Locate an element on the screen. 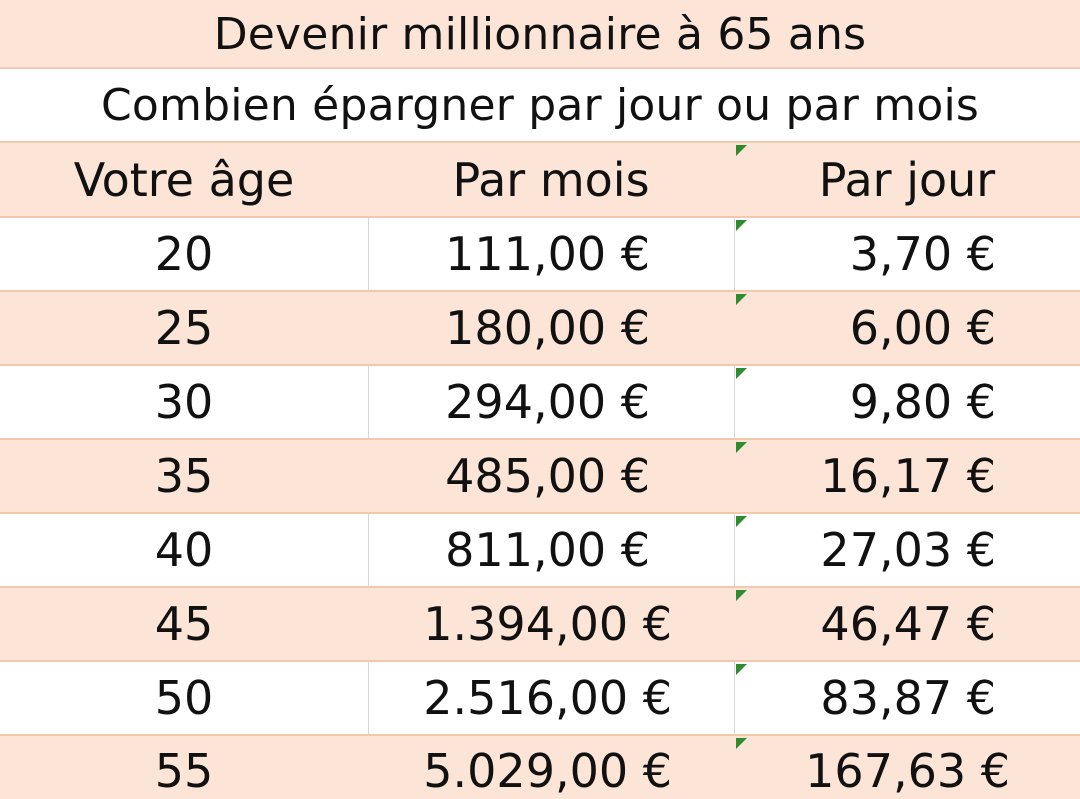  per-month-cell: 180,00 € is located at coordinates (547, 328).